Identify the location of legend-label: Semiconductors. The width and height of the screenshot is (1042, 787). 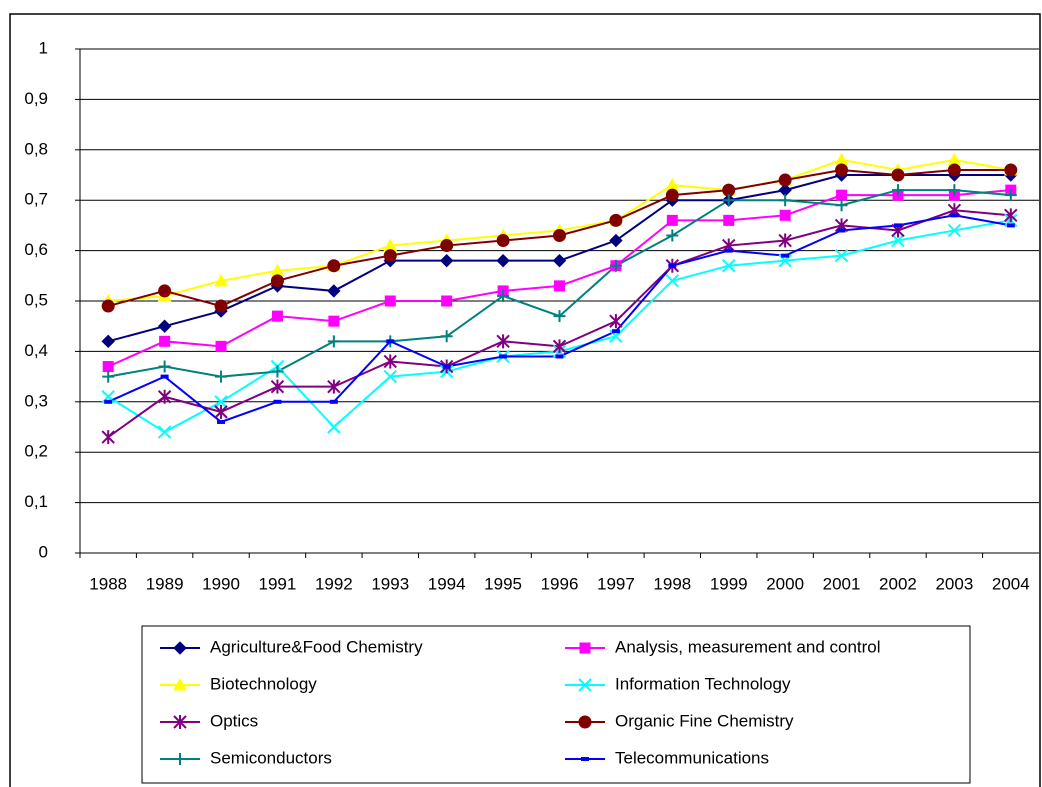
(271, 757).